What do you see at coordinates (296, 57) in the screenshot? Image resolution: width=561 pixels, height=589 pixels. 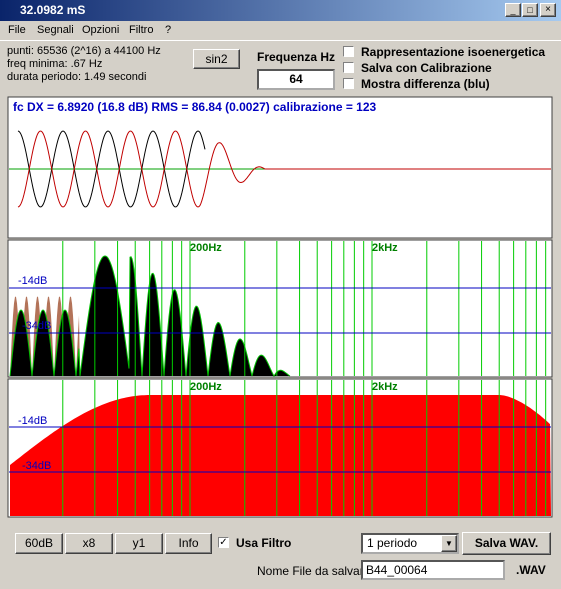 I see `frequency-label: Frequenza Hz` at bounding box center [296, 57].